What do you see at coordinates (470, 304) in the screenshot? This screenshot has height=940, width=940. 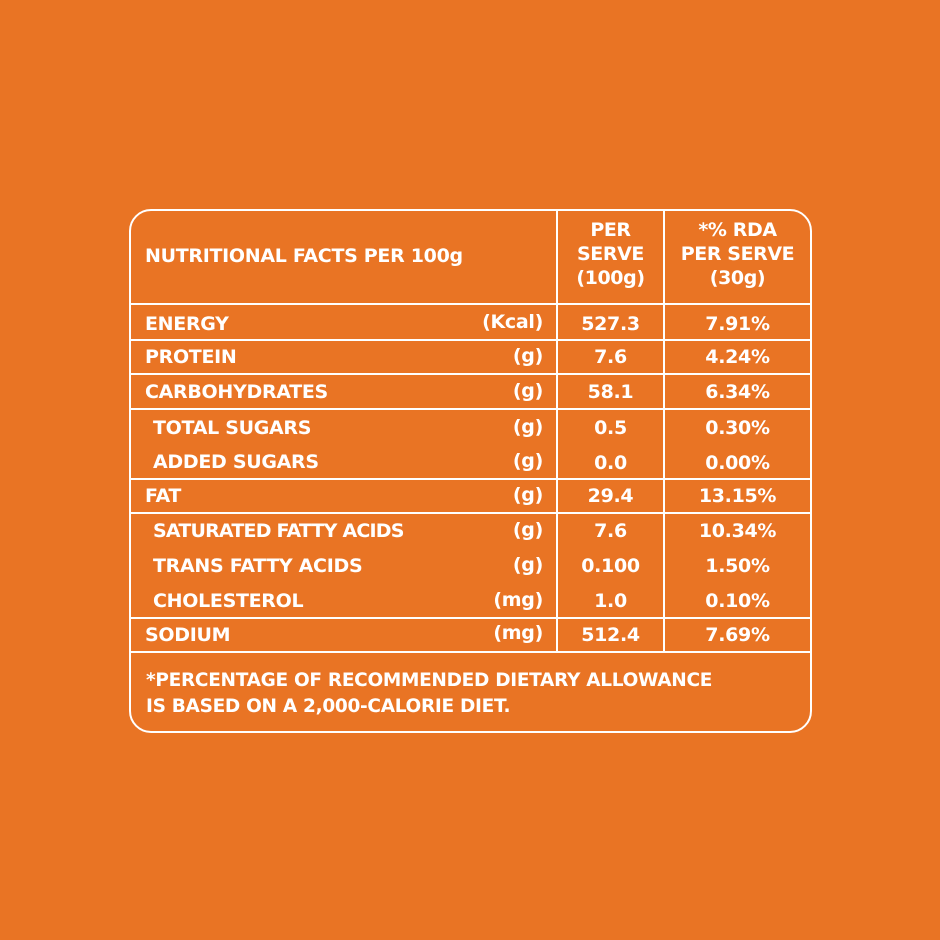 I see `header-divider` at bounding box center [470, 304].